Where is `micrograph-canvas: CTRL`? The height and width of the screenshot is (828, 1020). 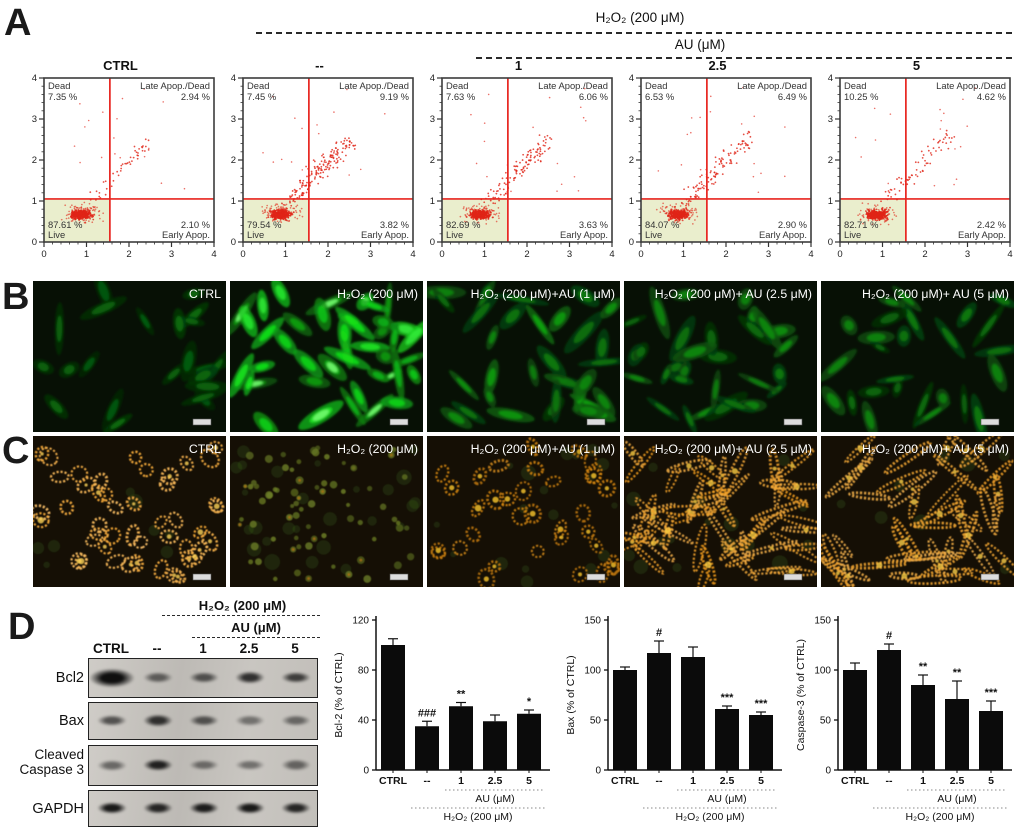 micrograph-canvas: CTRL is located at coordinates (133, 352).